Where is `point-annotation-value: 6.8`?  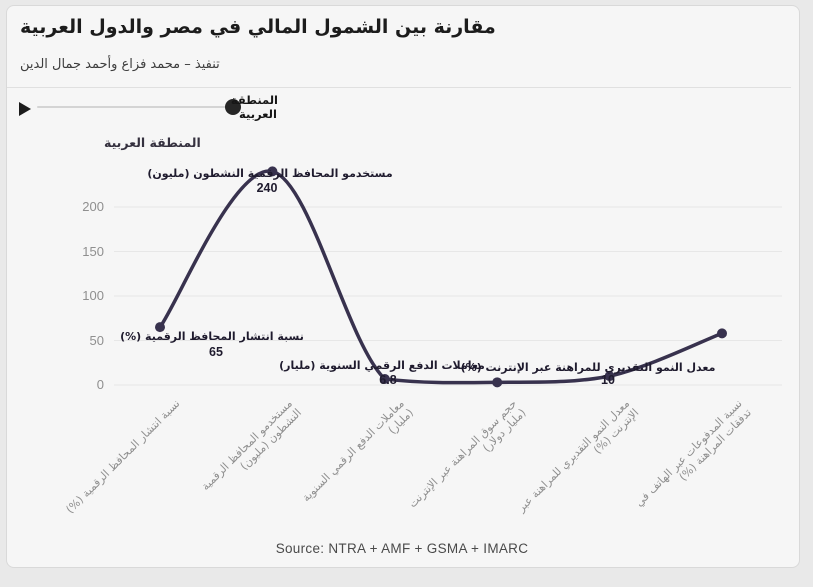
point-annotation-value: 6.8 is located at coordinates (388, 380).